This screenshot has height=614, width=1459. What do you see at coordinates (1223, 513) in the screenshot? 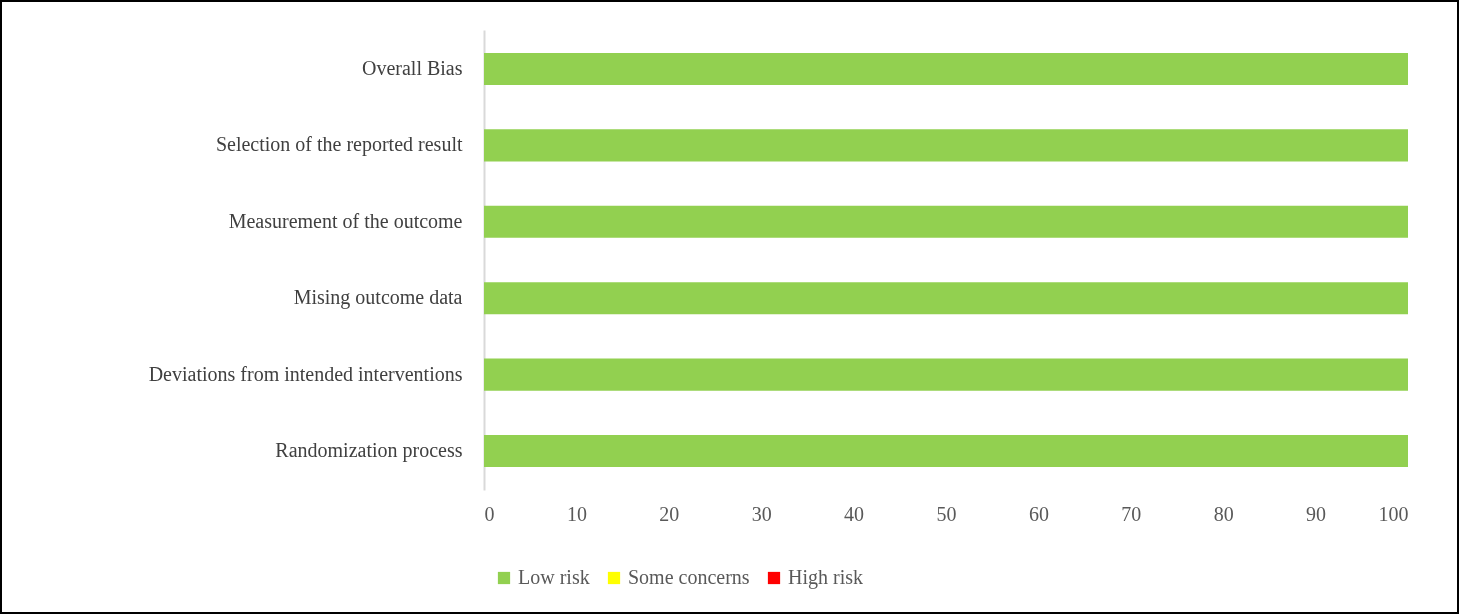
I see `x-tick-label: 80` at bounding box center [1223, 513].